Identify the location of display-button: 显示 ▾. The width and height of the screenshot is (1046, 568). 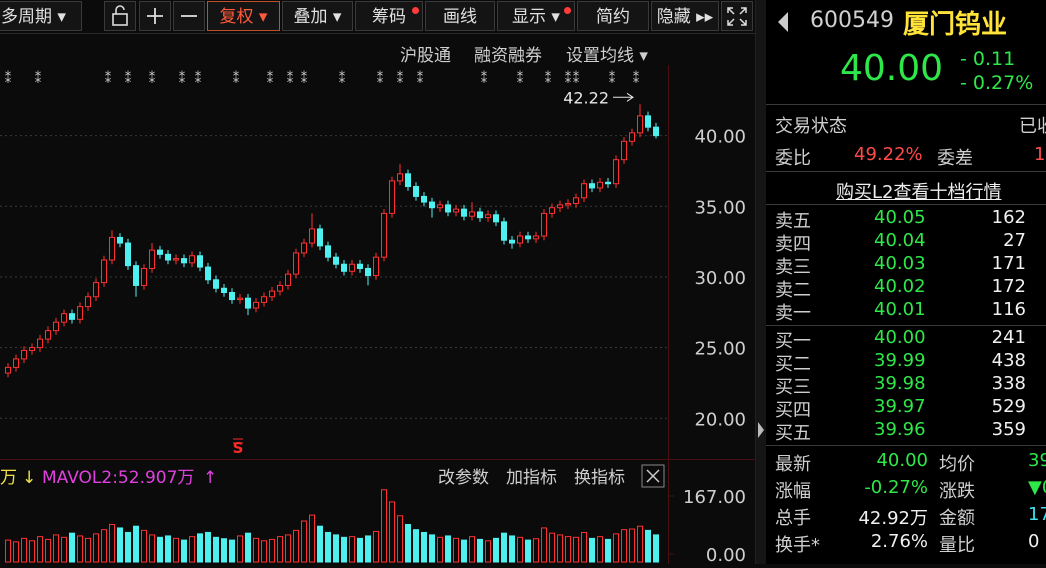
(536, 16).